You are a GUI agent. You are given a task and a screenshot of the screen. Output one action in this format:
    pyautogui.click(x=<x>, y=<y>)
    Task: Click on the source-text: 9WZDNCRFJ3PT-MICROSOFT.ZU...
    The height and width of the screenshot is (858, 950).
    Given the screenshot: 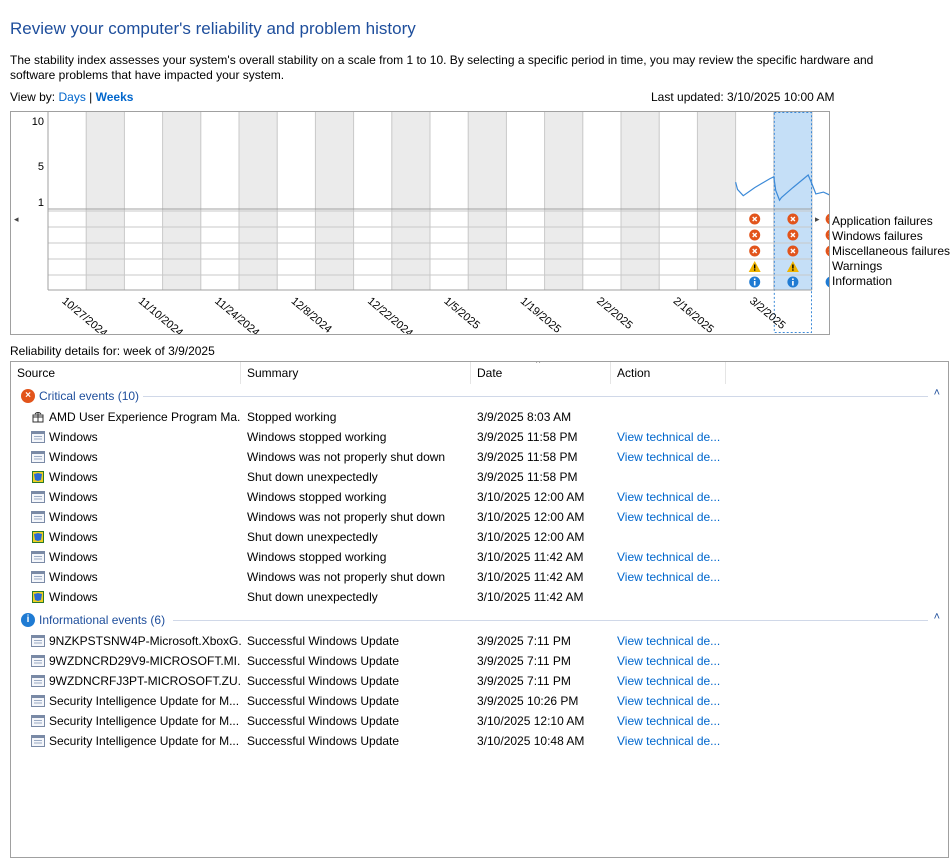 What is the action you would take?
    pyautogui.click(x=145, y=681)
    